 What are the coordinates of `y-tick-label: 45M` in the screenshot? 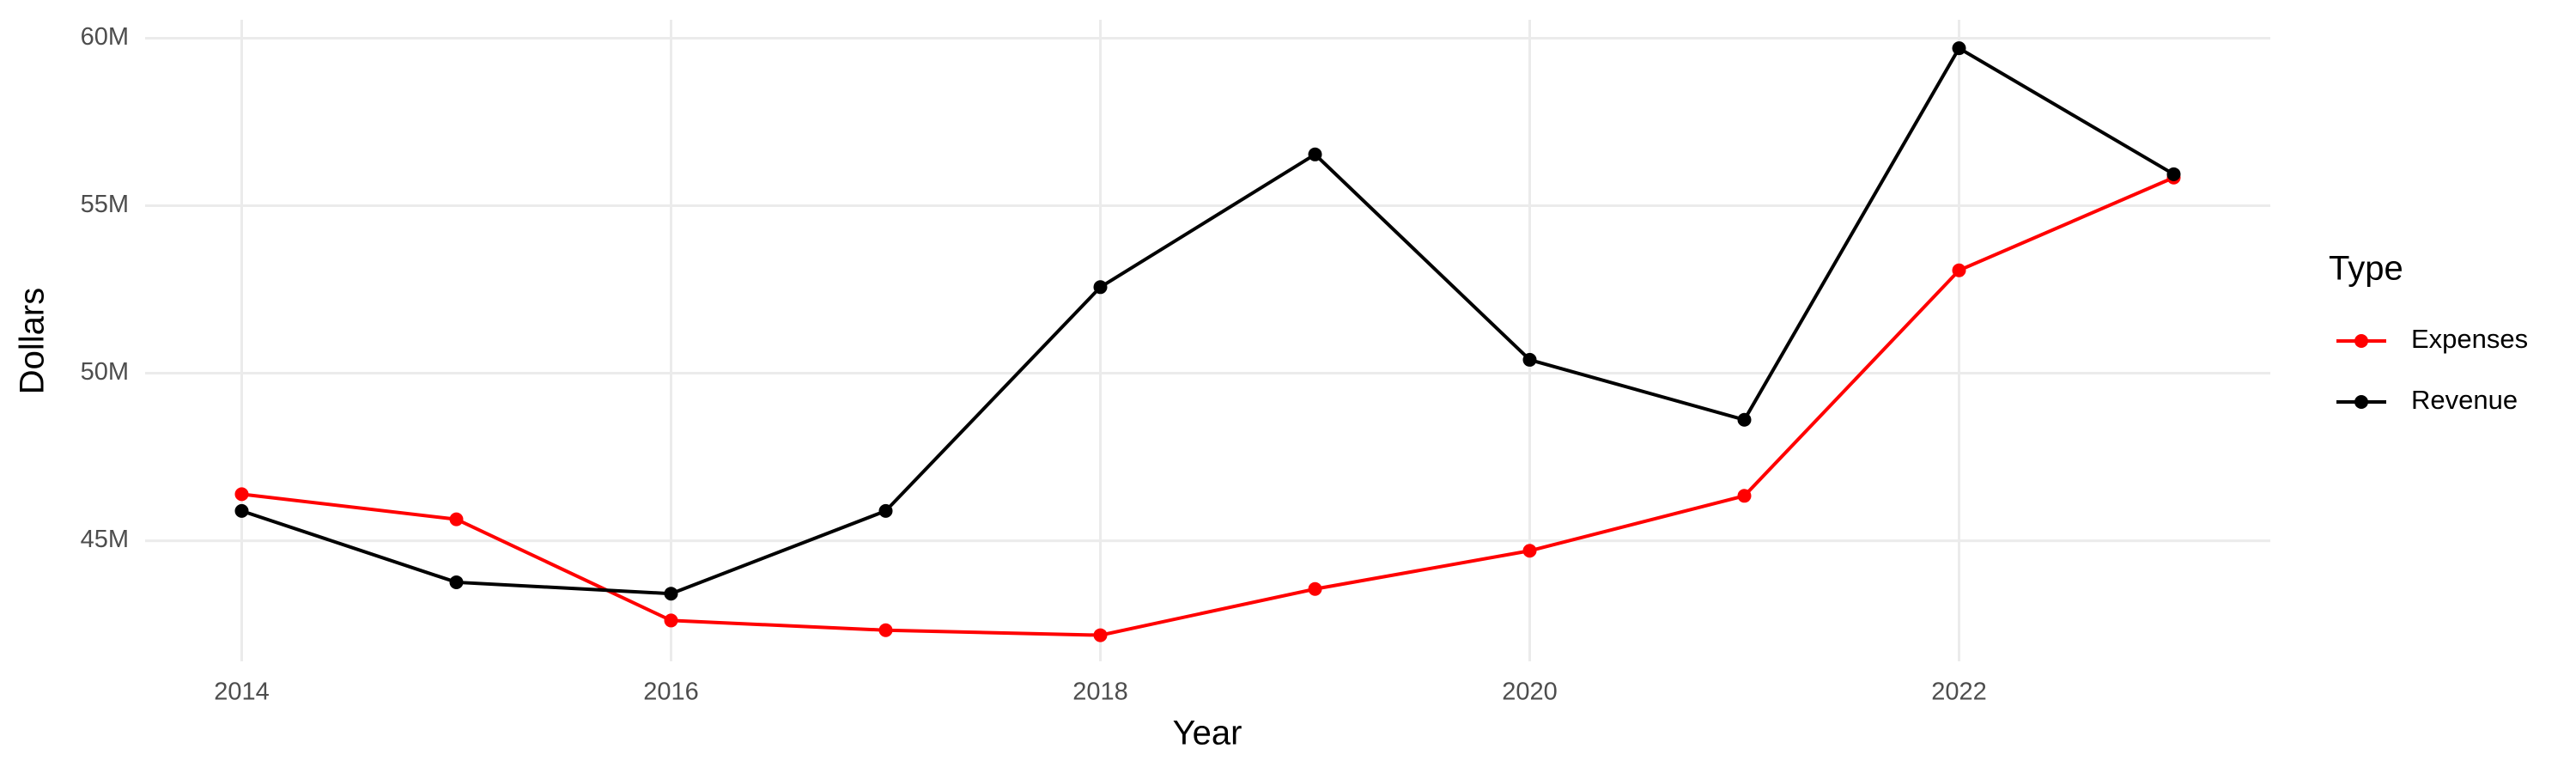 It's located at (105, 539).